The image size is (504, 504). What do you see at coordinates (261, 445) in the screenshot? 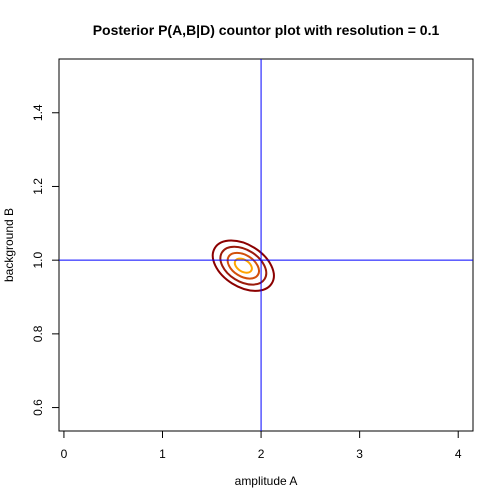
I see `x-axis: 0 1 2 3 4` at bounding box center [261, 445].